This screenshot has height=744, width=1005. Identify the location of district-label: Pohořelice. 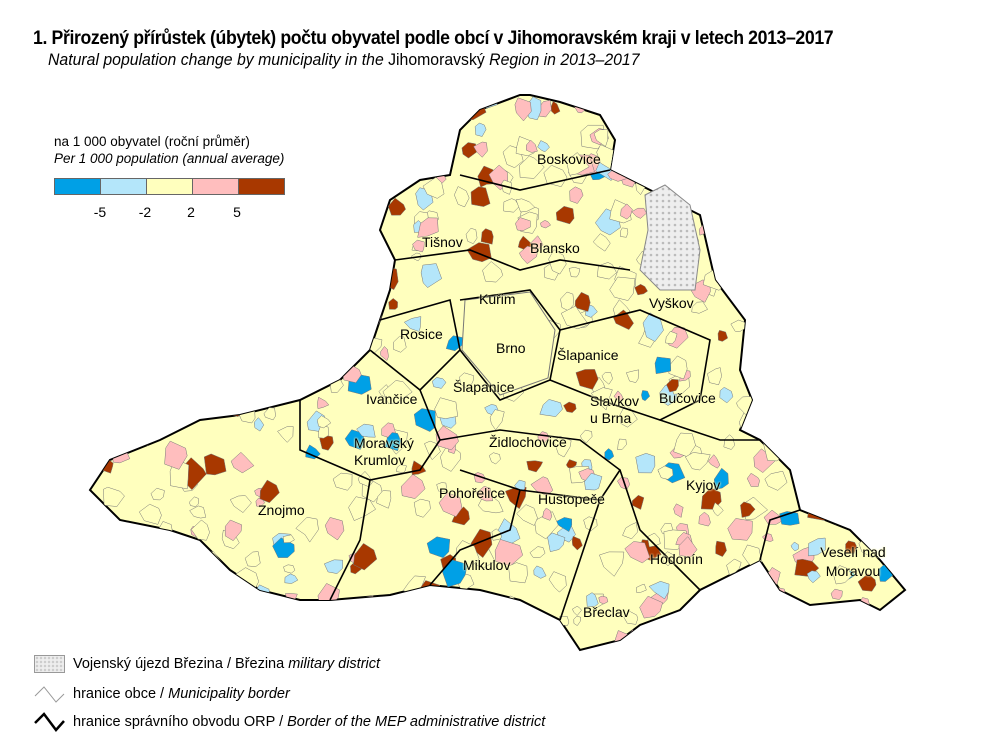
(472, 493).